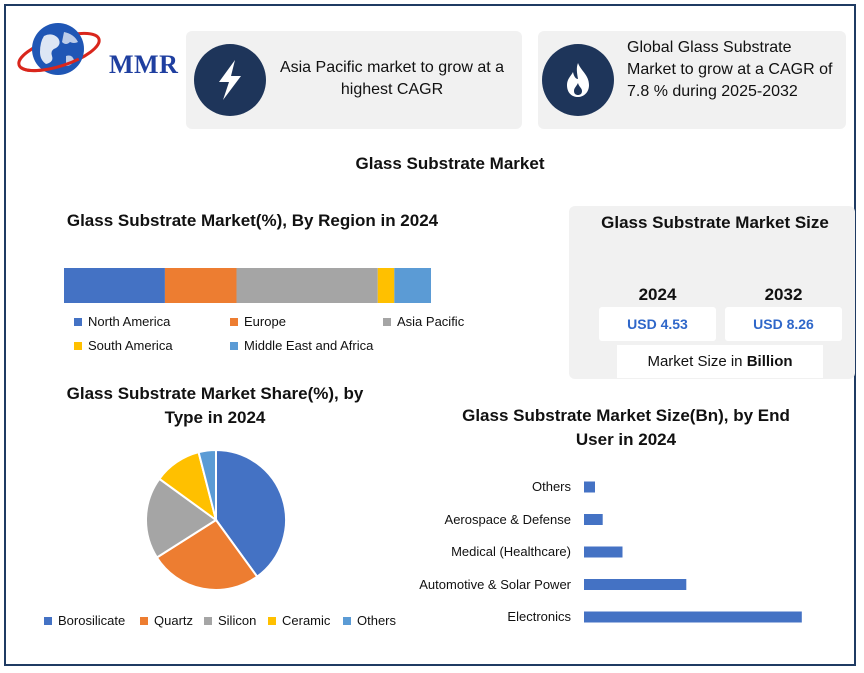 This screenshot has height=673, width=864. What do you see at coordinates (593, 519) in the screenshot?
I see `enduser-bar-aerospace-defense` at bounding box center [593, 519].